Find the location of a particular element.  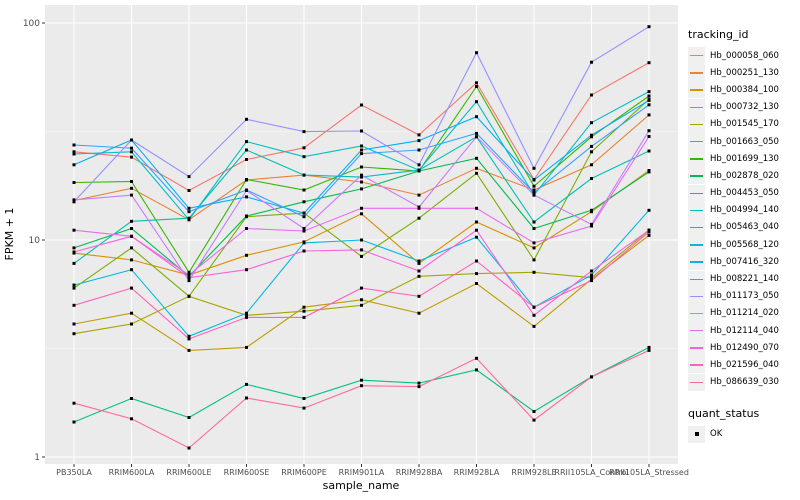

x-axis-title: sample_name is located at coordinates (361, 485).